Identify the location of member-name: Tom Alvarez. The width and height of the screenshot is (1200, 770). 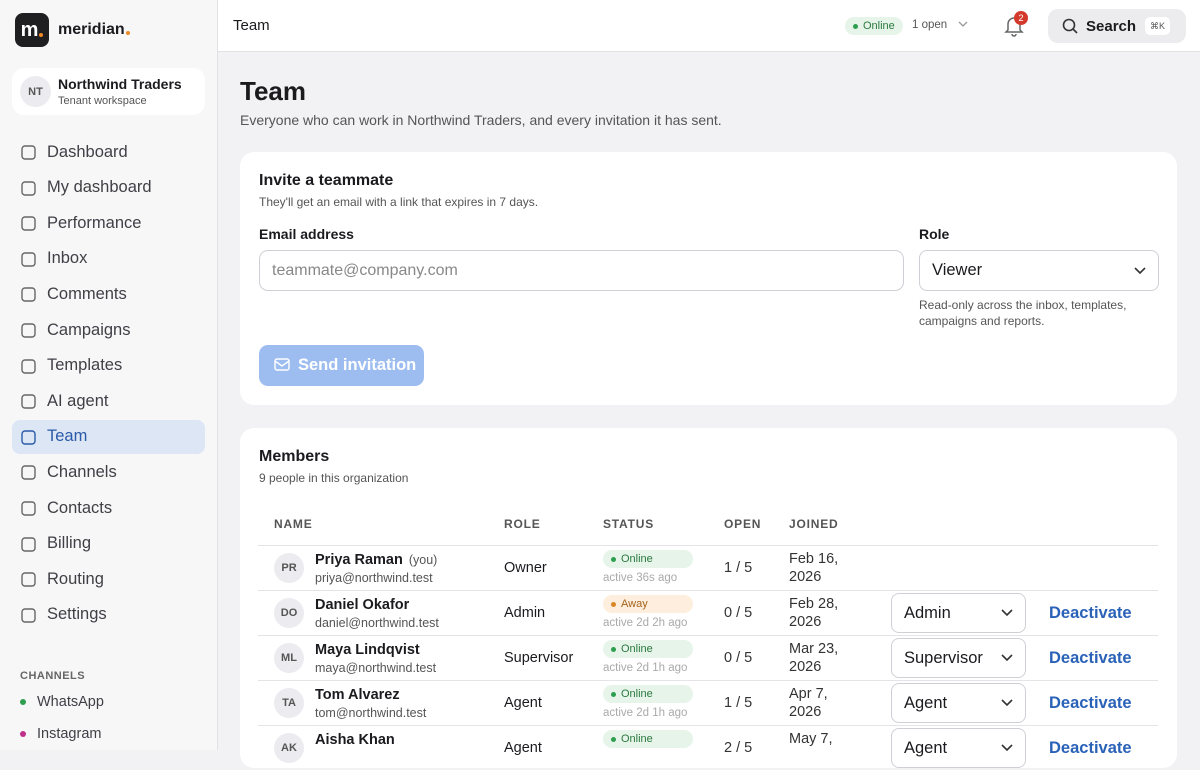
(357, 695).